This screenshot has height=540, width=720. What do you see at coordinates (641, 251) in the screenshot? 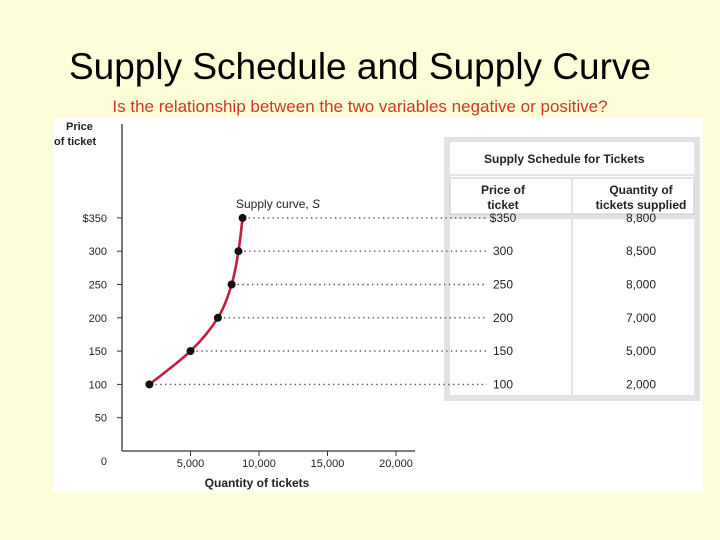
I see `schedule-quantity-cell: 8,500` at bounding box center [641, 251].